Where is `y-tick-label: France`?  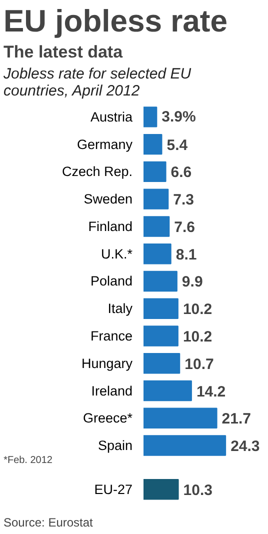
y-tick-label: France is located at coordinates (111, 336).